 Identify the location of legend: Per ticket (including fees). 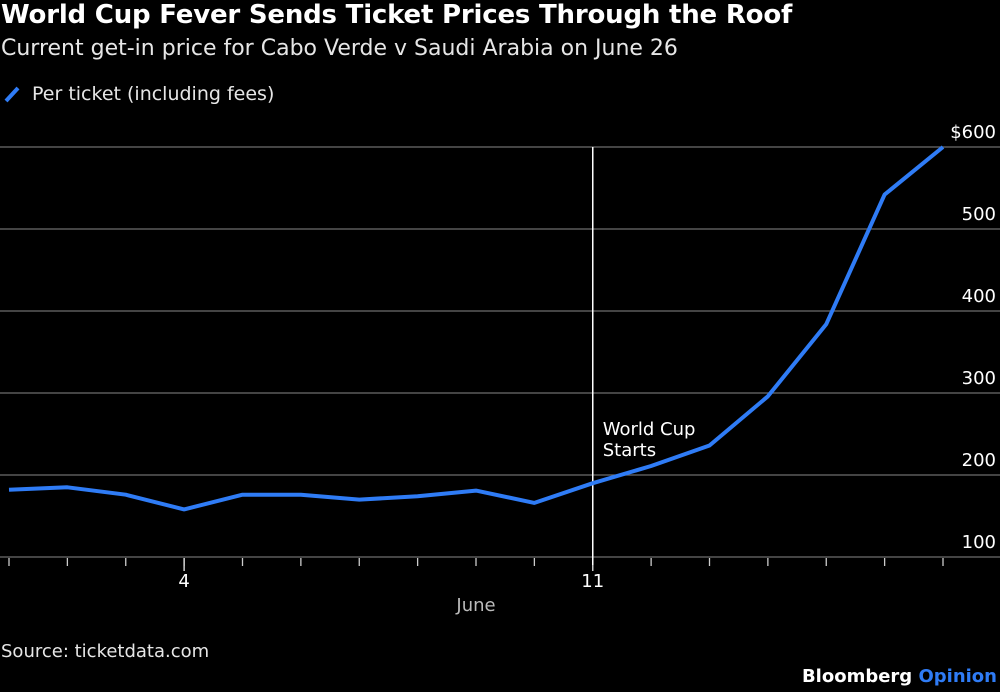
(139, 94).